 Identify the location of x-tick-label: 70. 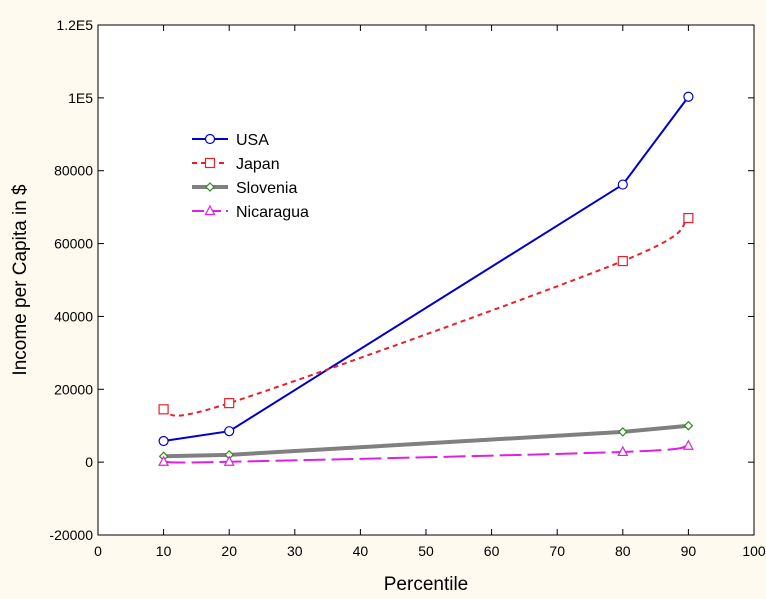
(557, 551).